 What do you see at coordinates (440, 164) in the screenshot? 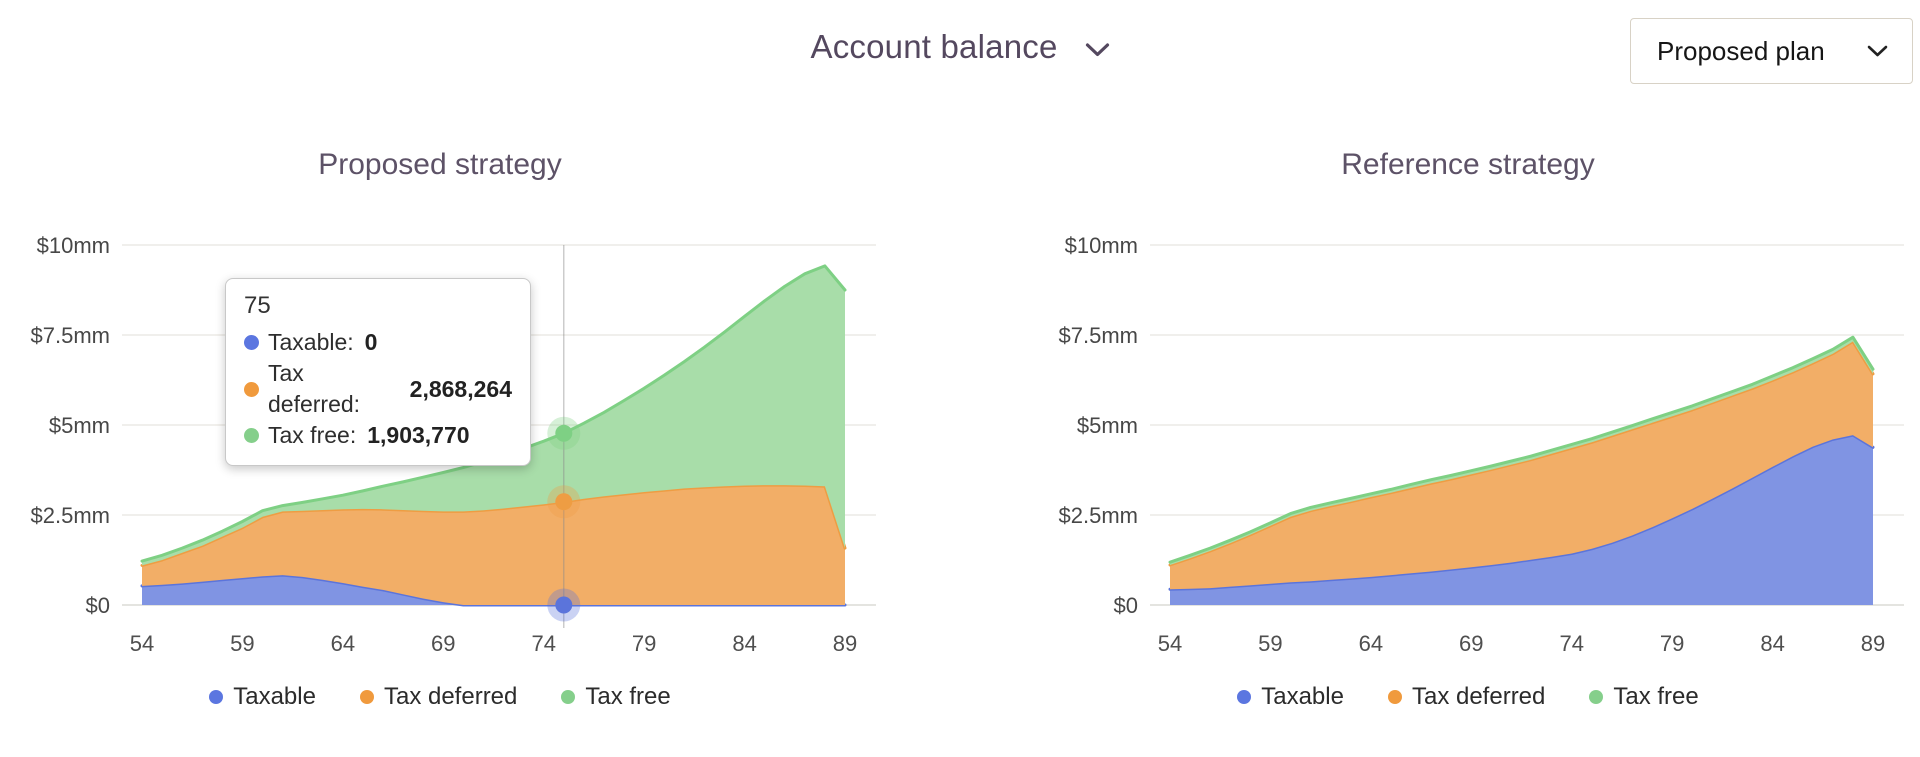
I see `chart-title-proposed: Proposed strategy` at bounding box center [440, 164].